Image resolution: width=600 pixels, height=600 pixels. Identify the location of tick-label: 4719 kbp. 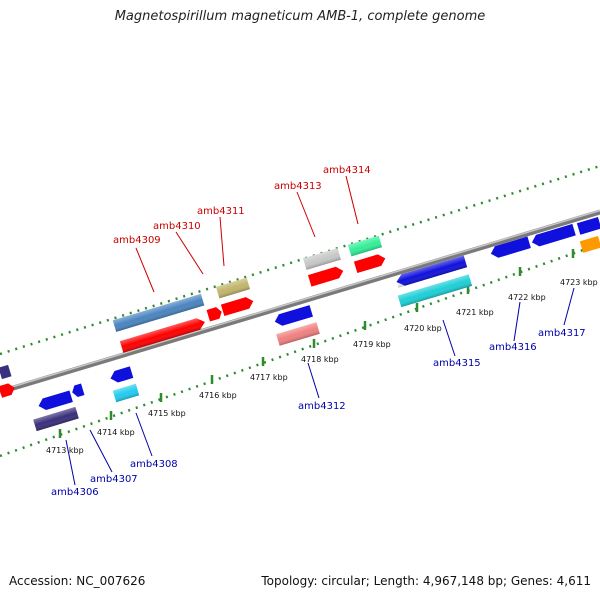
(372, 344).